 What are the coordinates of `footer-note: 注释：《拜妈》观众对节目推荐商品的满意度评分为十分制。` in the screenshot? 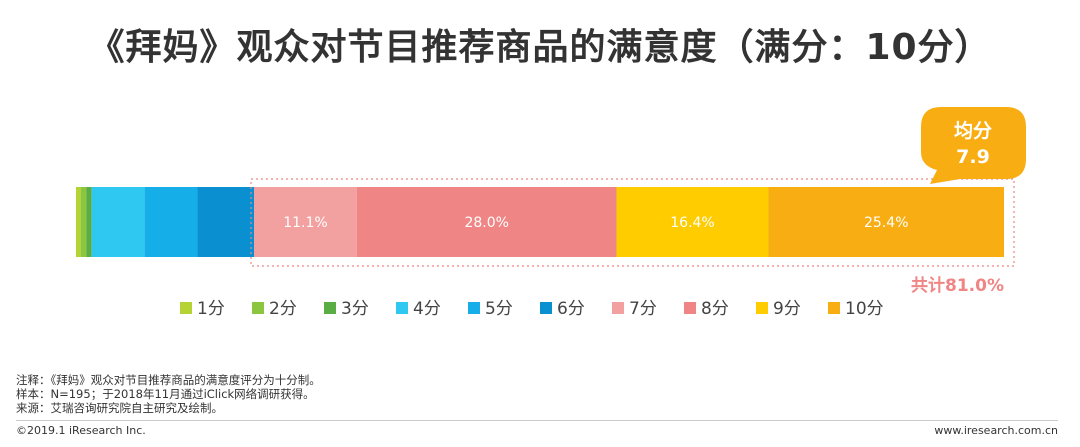 It's located at (168, 380).